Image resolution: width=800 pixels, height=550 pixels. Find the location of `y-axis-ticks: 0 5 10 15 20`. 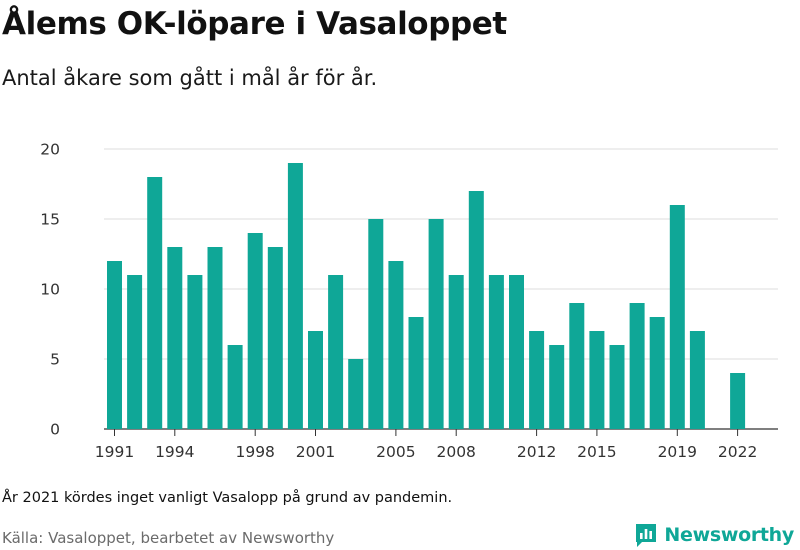

y-axis-ticks: 0 5 10 15 20 is located at coordinates (50, 290).